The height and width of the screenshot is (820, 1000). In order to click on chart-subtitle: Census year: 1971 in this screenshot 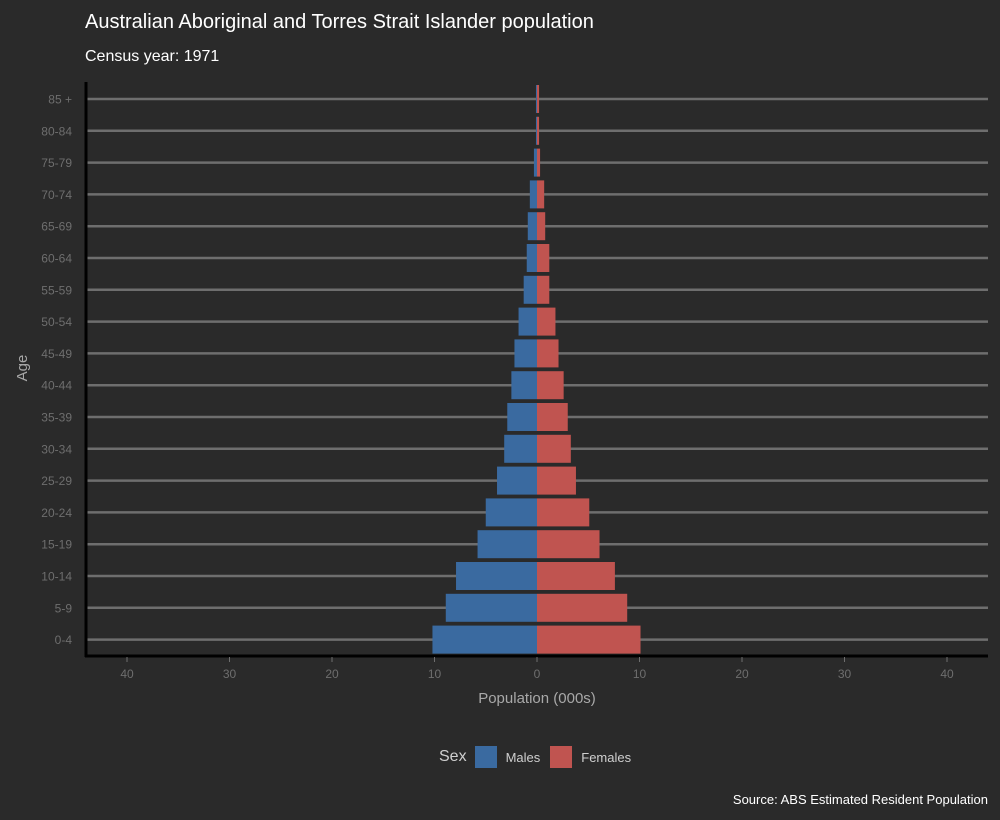, I will do `click(152, 56)`.